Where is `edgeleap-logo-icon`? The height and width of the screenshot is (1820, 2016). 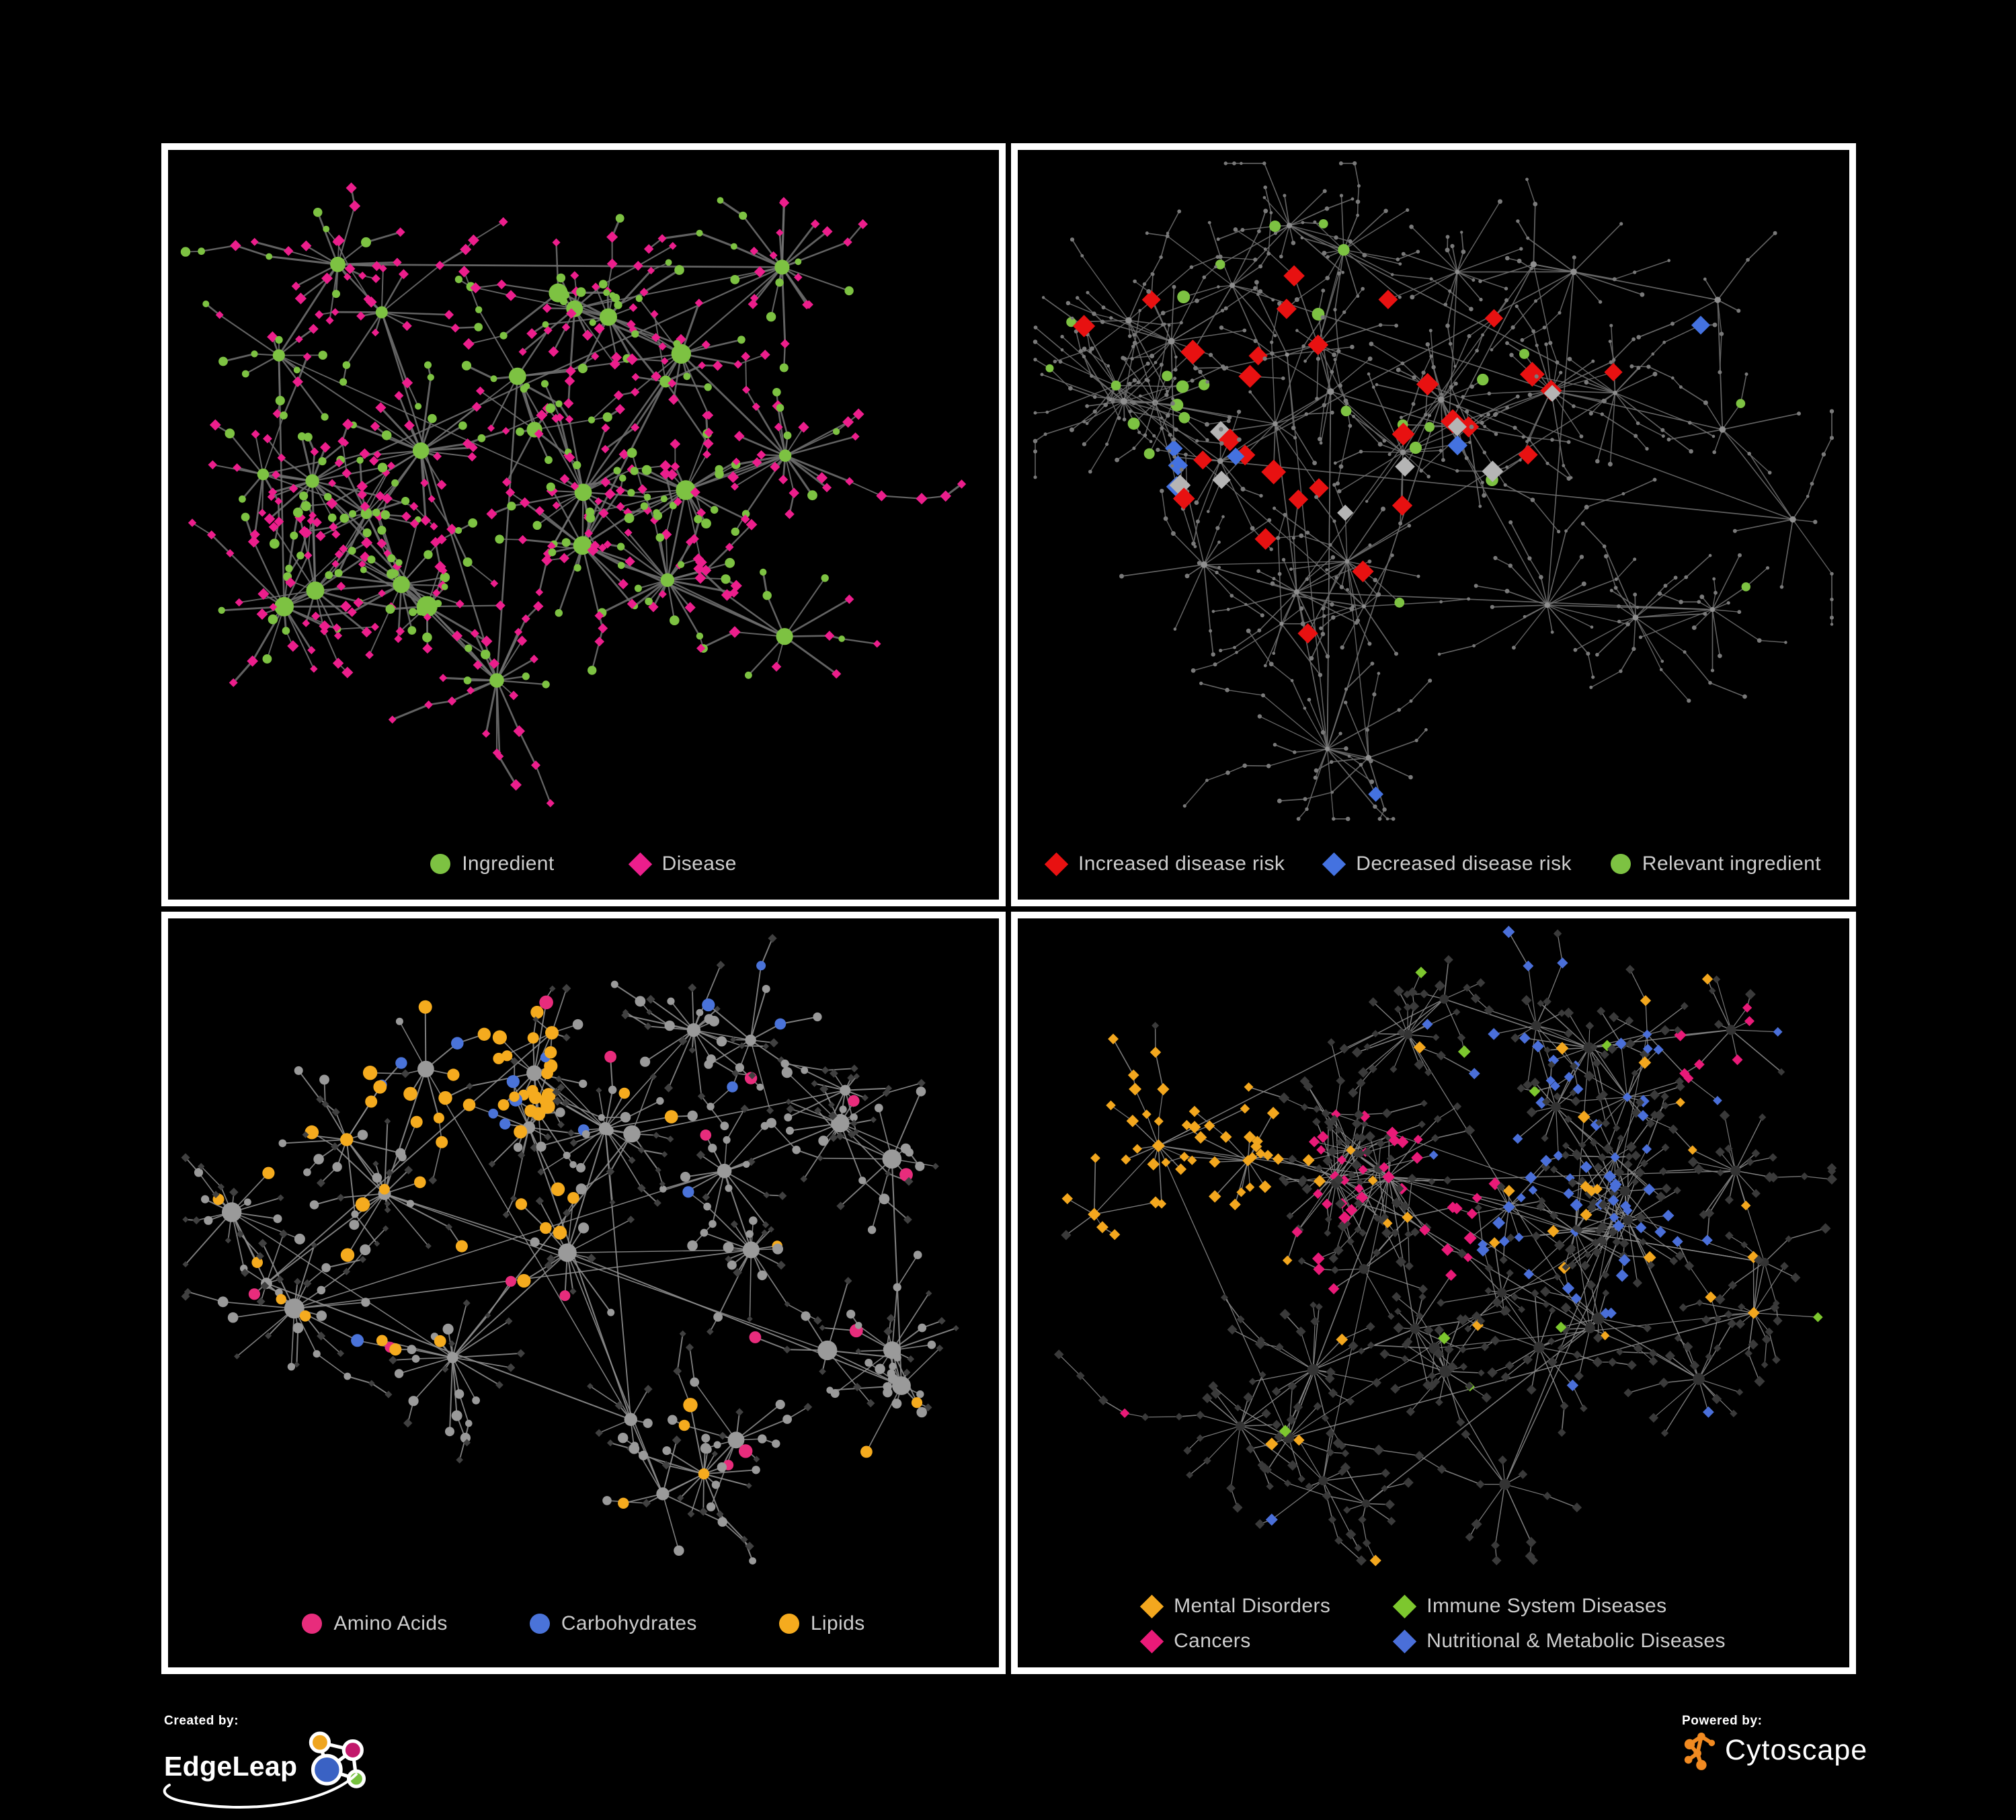 edgeleap-logo-icon is located at coordinates (337, 1759).